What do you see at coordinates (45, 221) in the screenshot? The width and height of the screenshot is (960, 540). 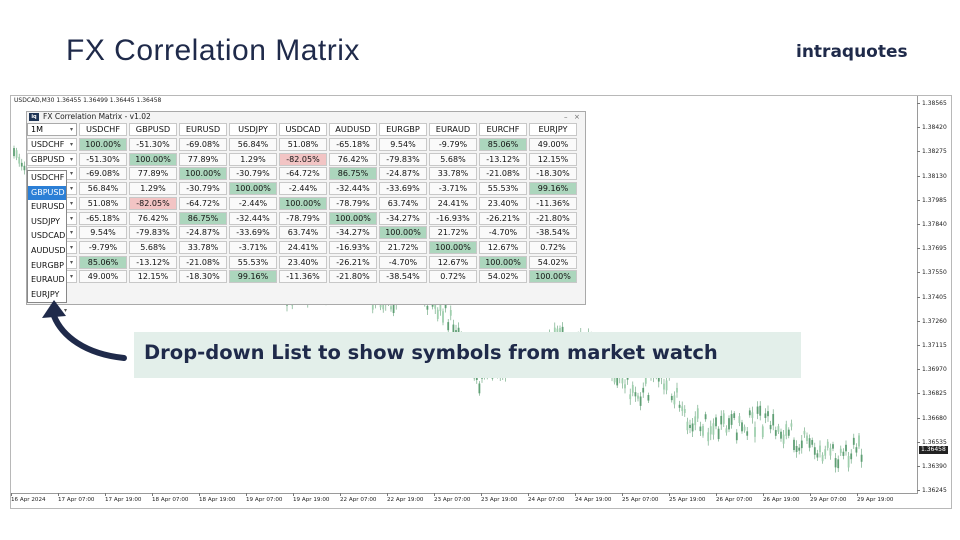 I see `dropdown-option-usdjpy: USDJPY` at bounding box center [45, 221].